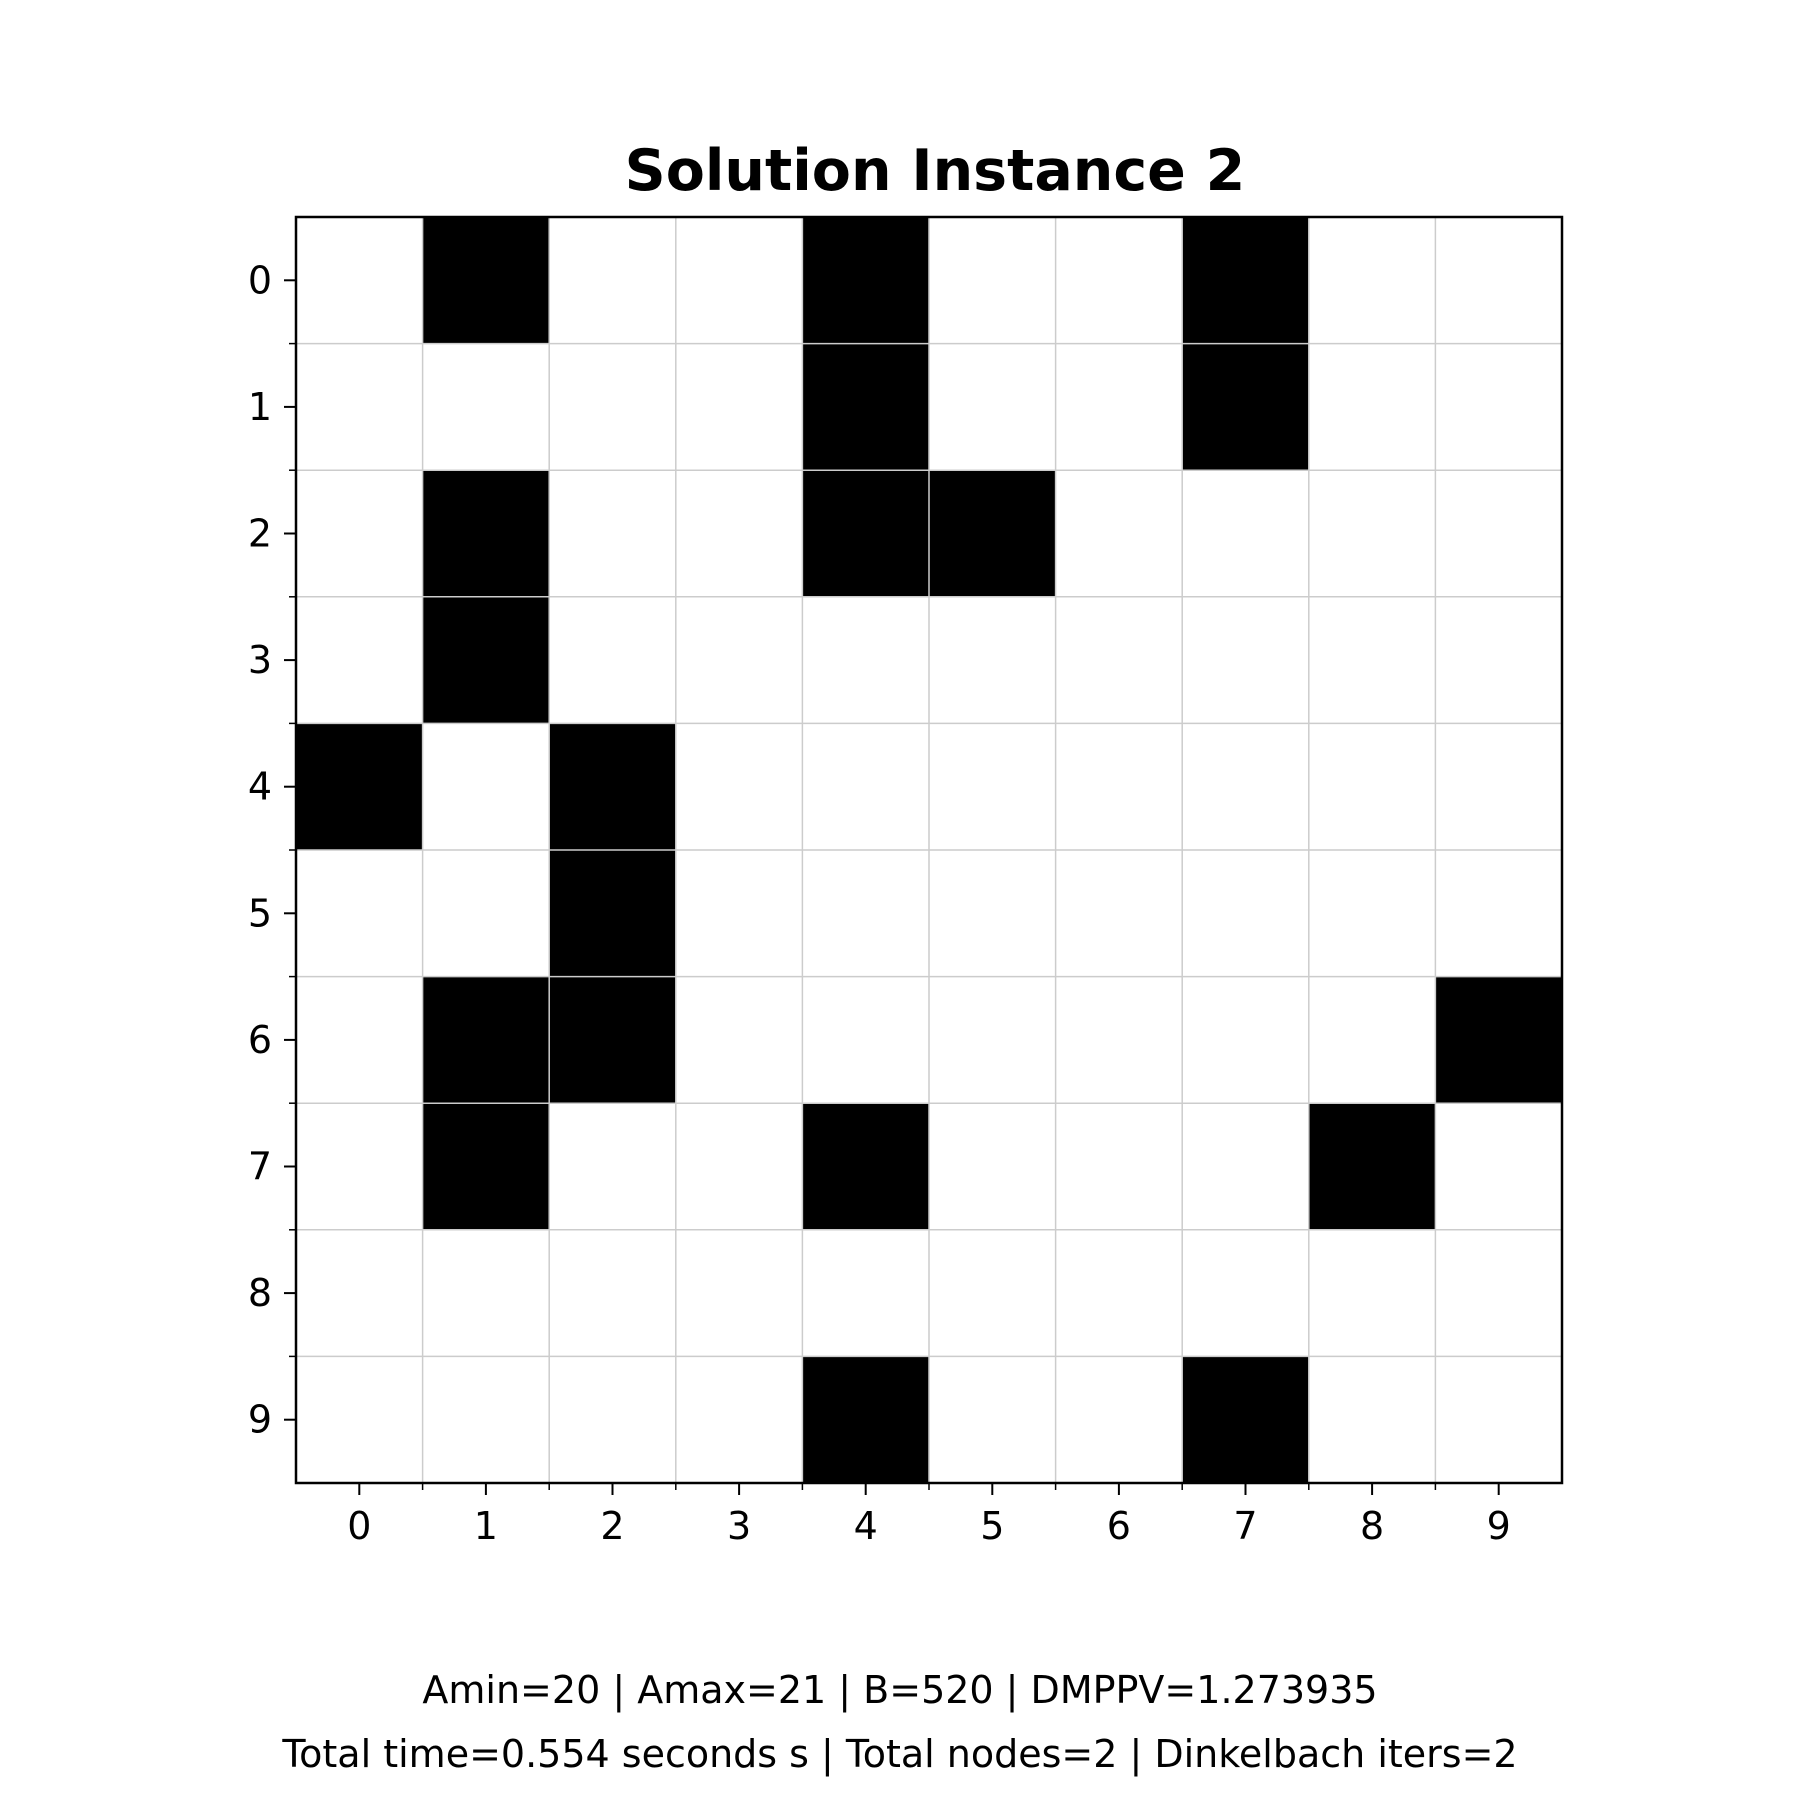 Image resolution: width=1800 pixels, height=1800 pixels. Describe the element at coordinates (1119, 1526) in the screenshot. I see `x-tick-label: 6` at that location.